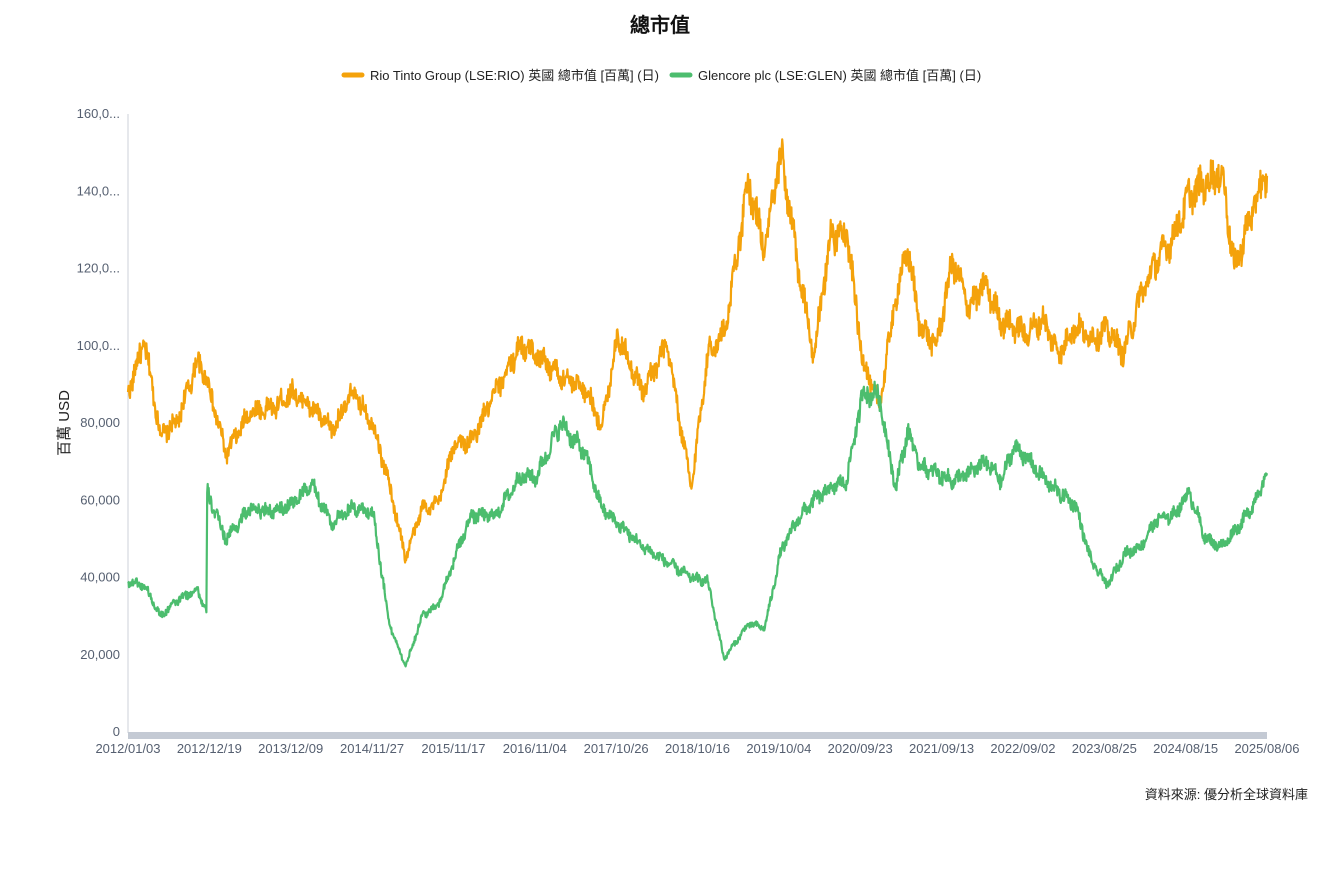 The width and height of the screenshot is (1320, 880). Describe the element at coordinates (1104, 748) in the screenshot. I see `x-tick-label: 2023/08/25` at that location.